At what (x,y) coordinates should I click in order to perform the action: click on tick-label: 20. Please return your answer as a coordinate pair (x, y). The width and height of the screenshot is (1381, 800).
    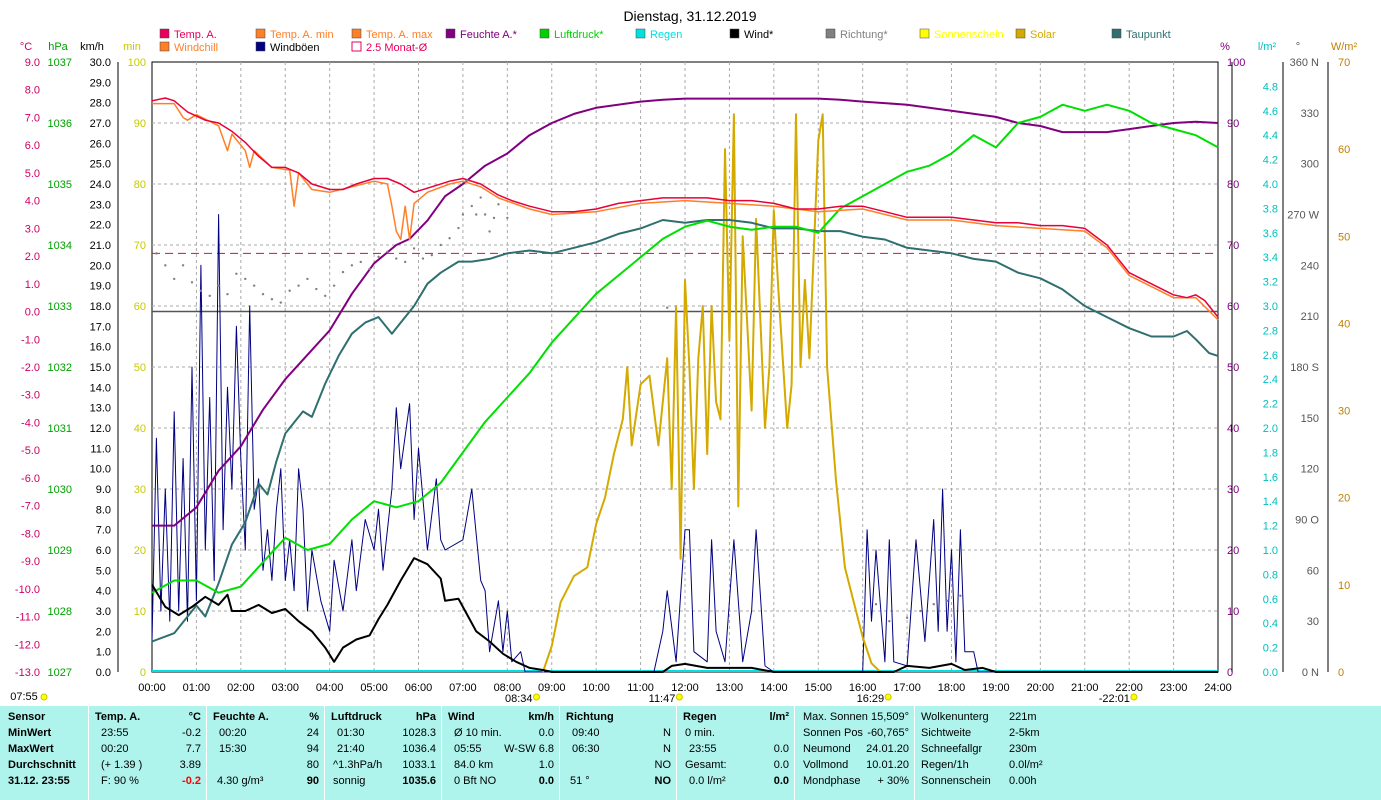
    Looking at the image, I should click on (1344, 499).